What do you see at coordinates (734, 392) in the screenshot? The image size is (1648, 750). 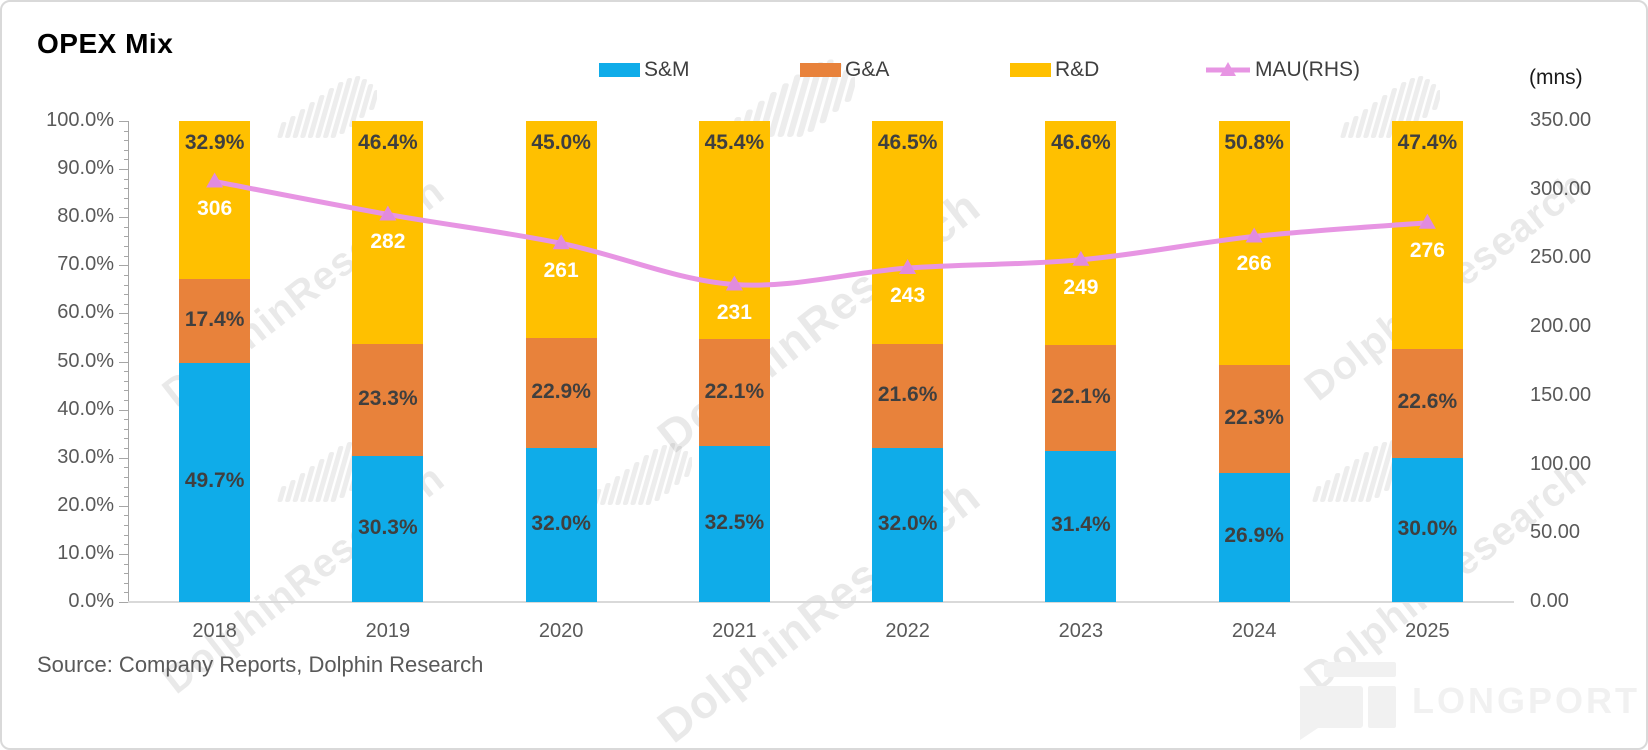 I see `bar-segment-ga-2021` at bounding box center [734, 392].